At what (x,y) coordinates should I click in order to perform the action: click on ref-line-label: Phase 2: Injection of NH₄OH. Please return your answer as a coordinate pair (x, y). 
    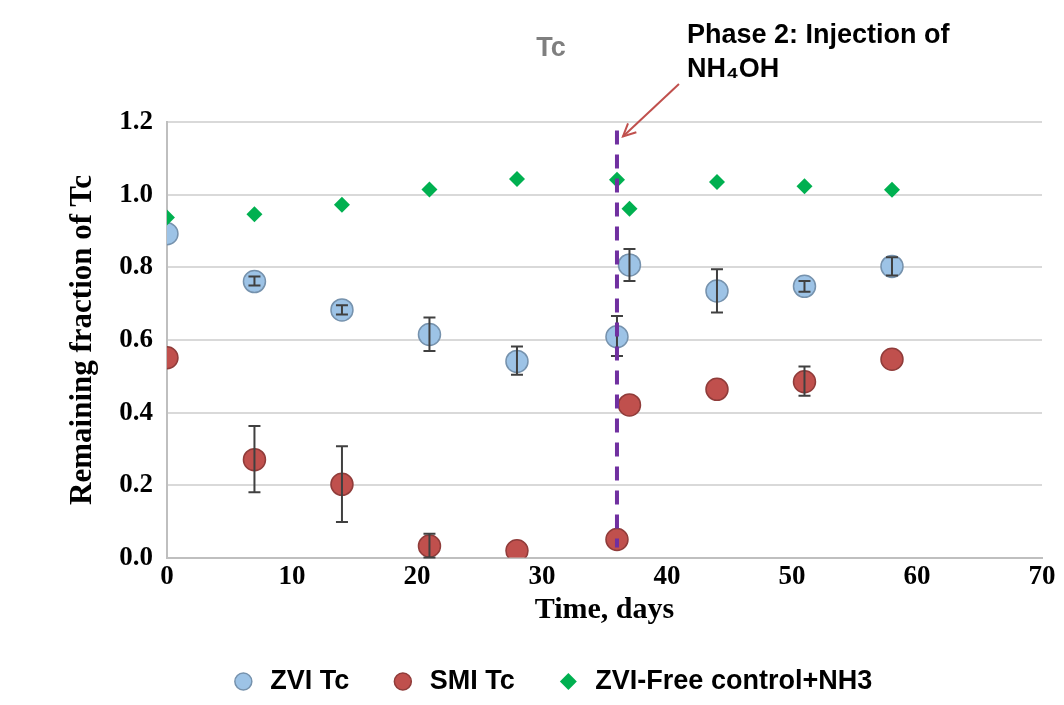
    Looking at the image, I should click on (818, 50).